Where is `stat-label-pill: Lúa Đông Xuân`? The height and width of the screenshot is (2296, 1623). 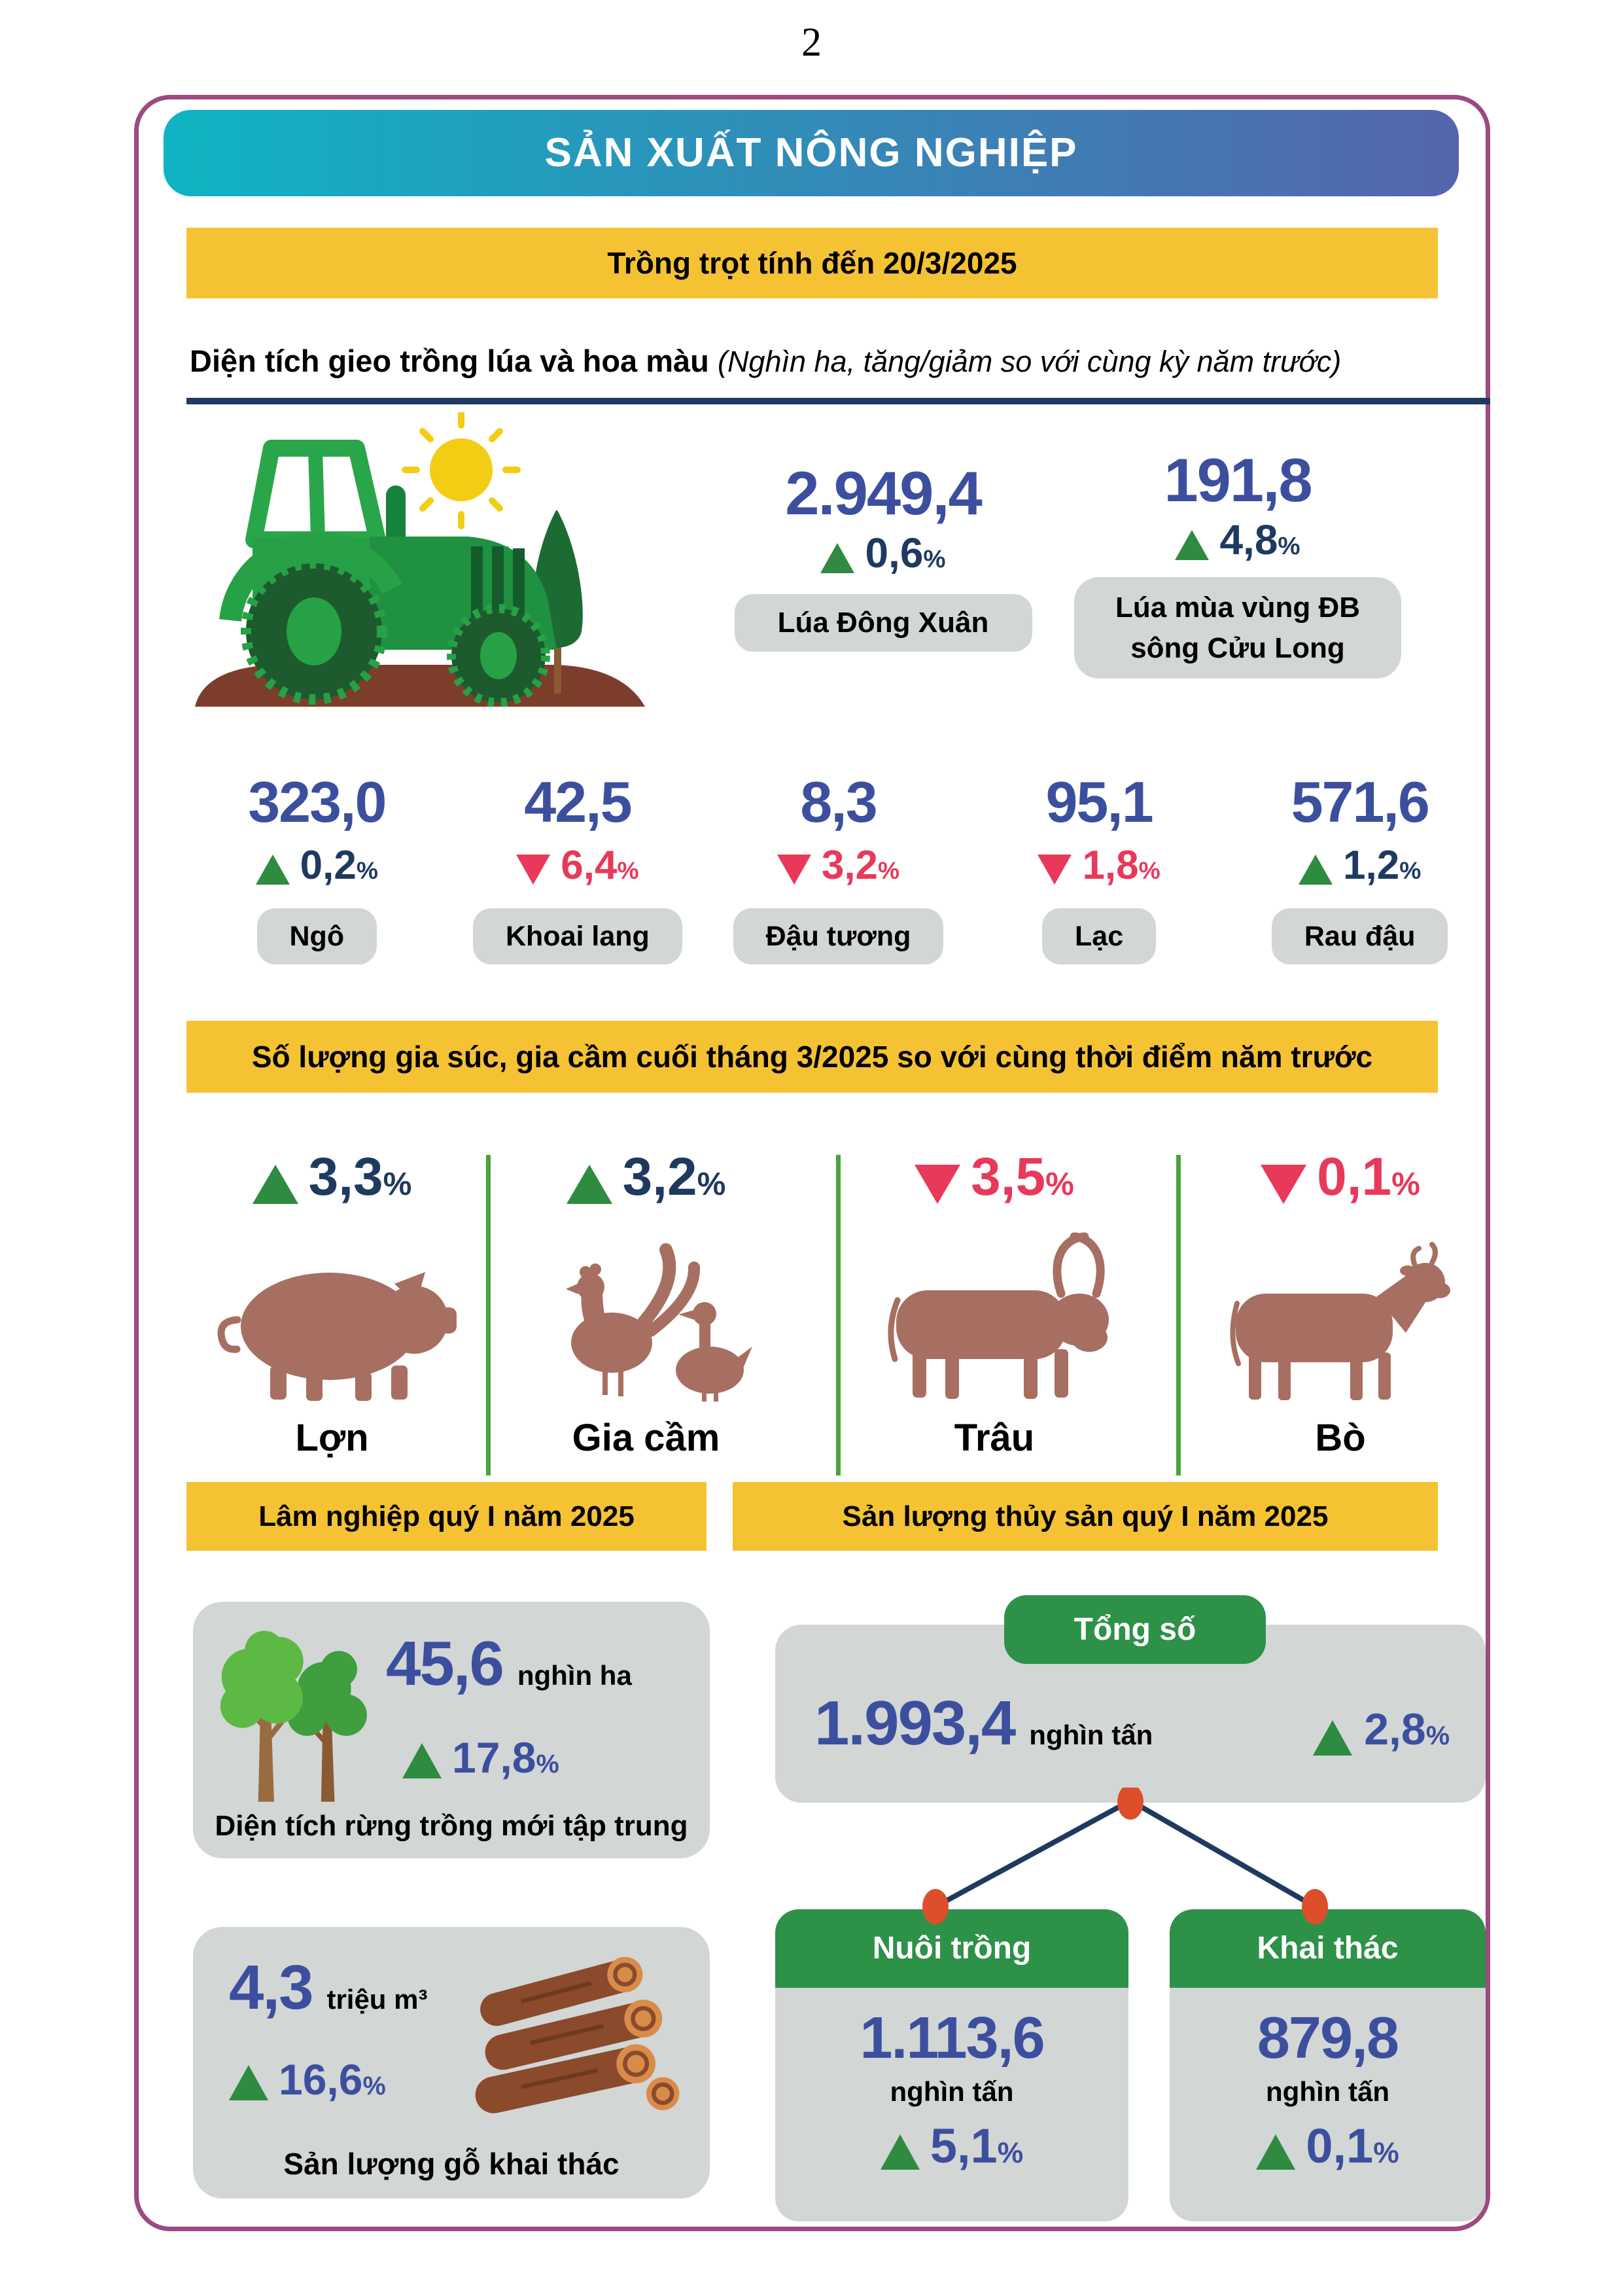
stat-label-pill: Lúa Đông Xuân is located at coordinates (883, 623).